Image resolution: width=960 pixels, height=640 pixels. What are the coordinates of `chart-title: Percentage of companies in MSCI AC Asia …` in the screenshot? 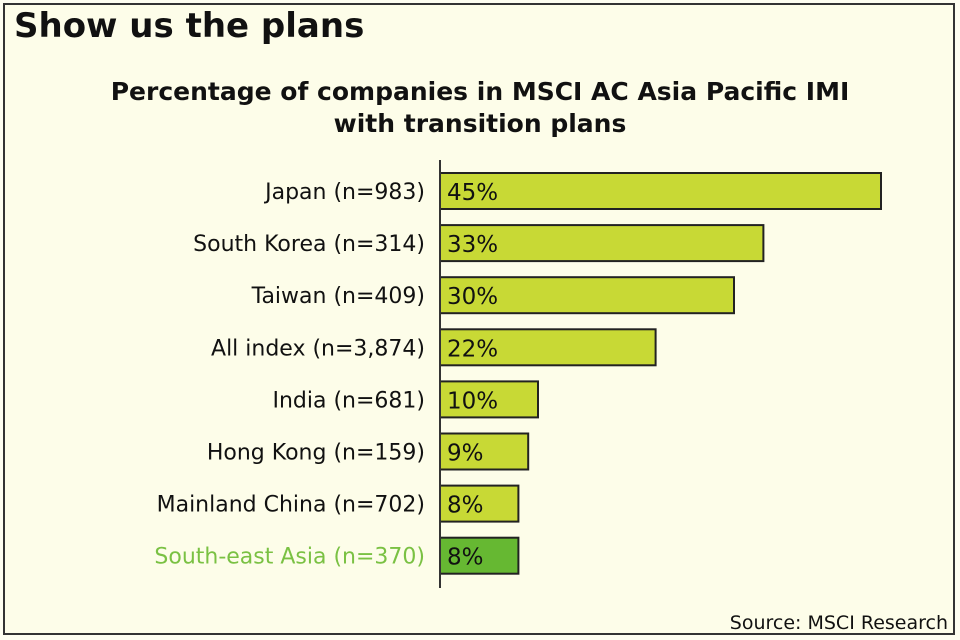 It's located at (480, 108).